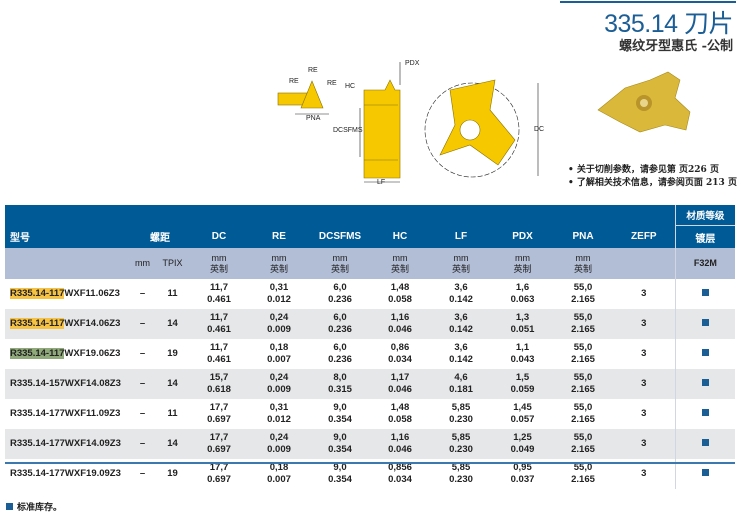  What do you see at coordinates (340, 236) in the screenshot?
I see `col-dcsfms: DCSFMS` at bounding box center [340, 236].